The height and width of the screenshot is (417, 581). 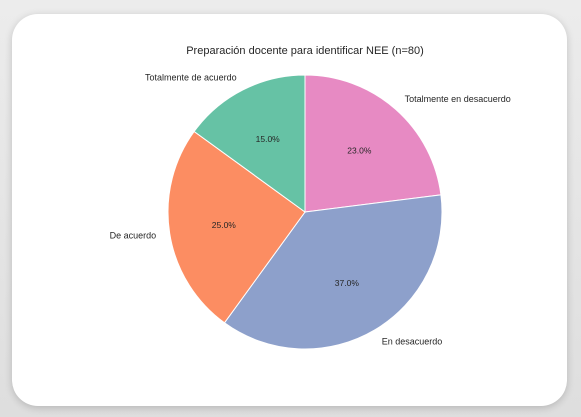 What do you see at coordinates (133, 236) in the screenshot?
I see `slice-label-2: De acuerdo` at bounding box center [133, 236].